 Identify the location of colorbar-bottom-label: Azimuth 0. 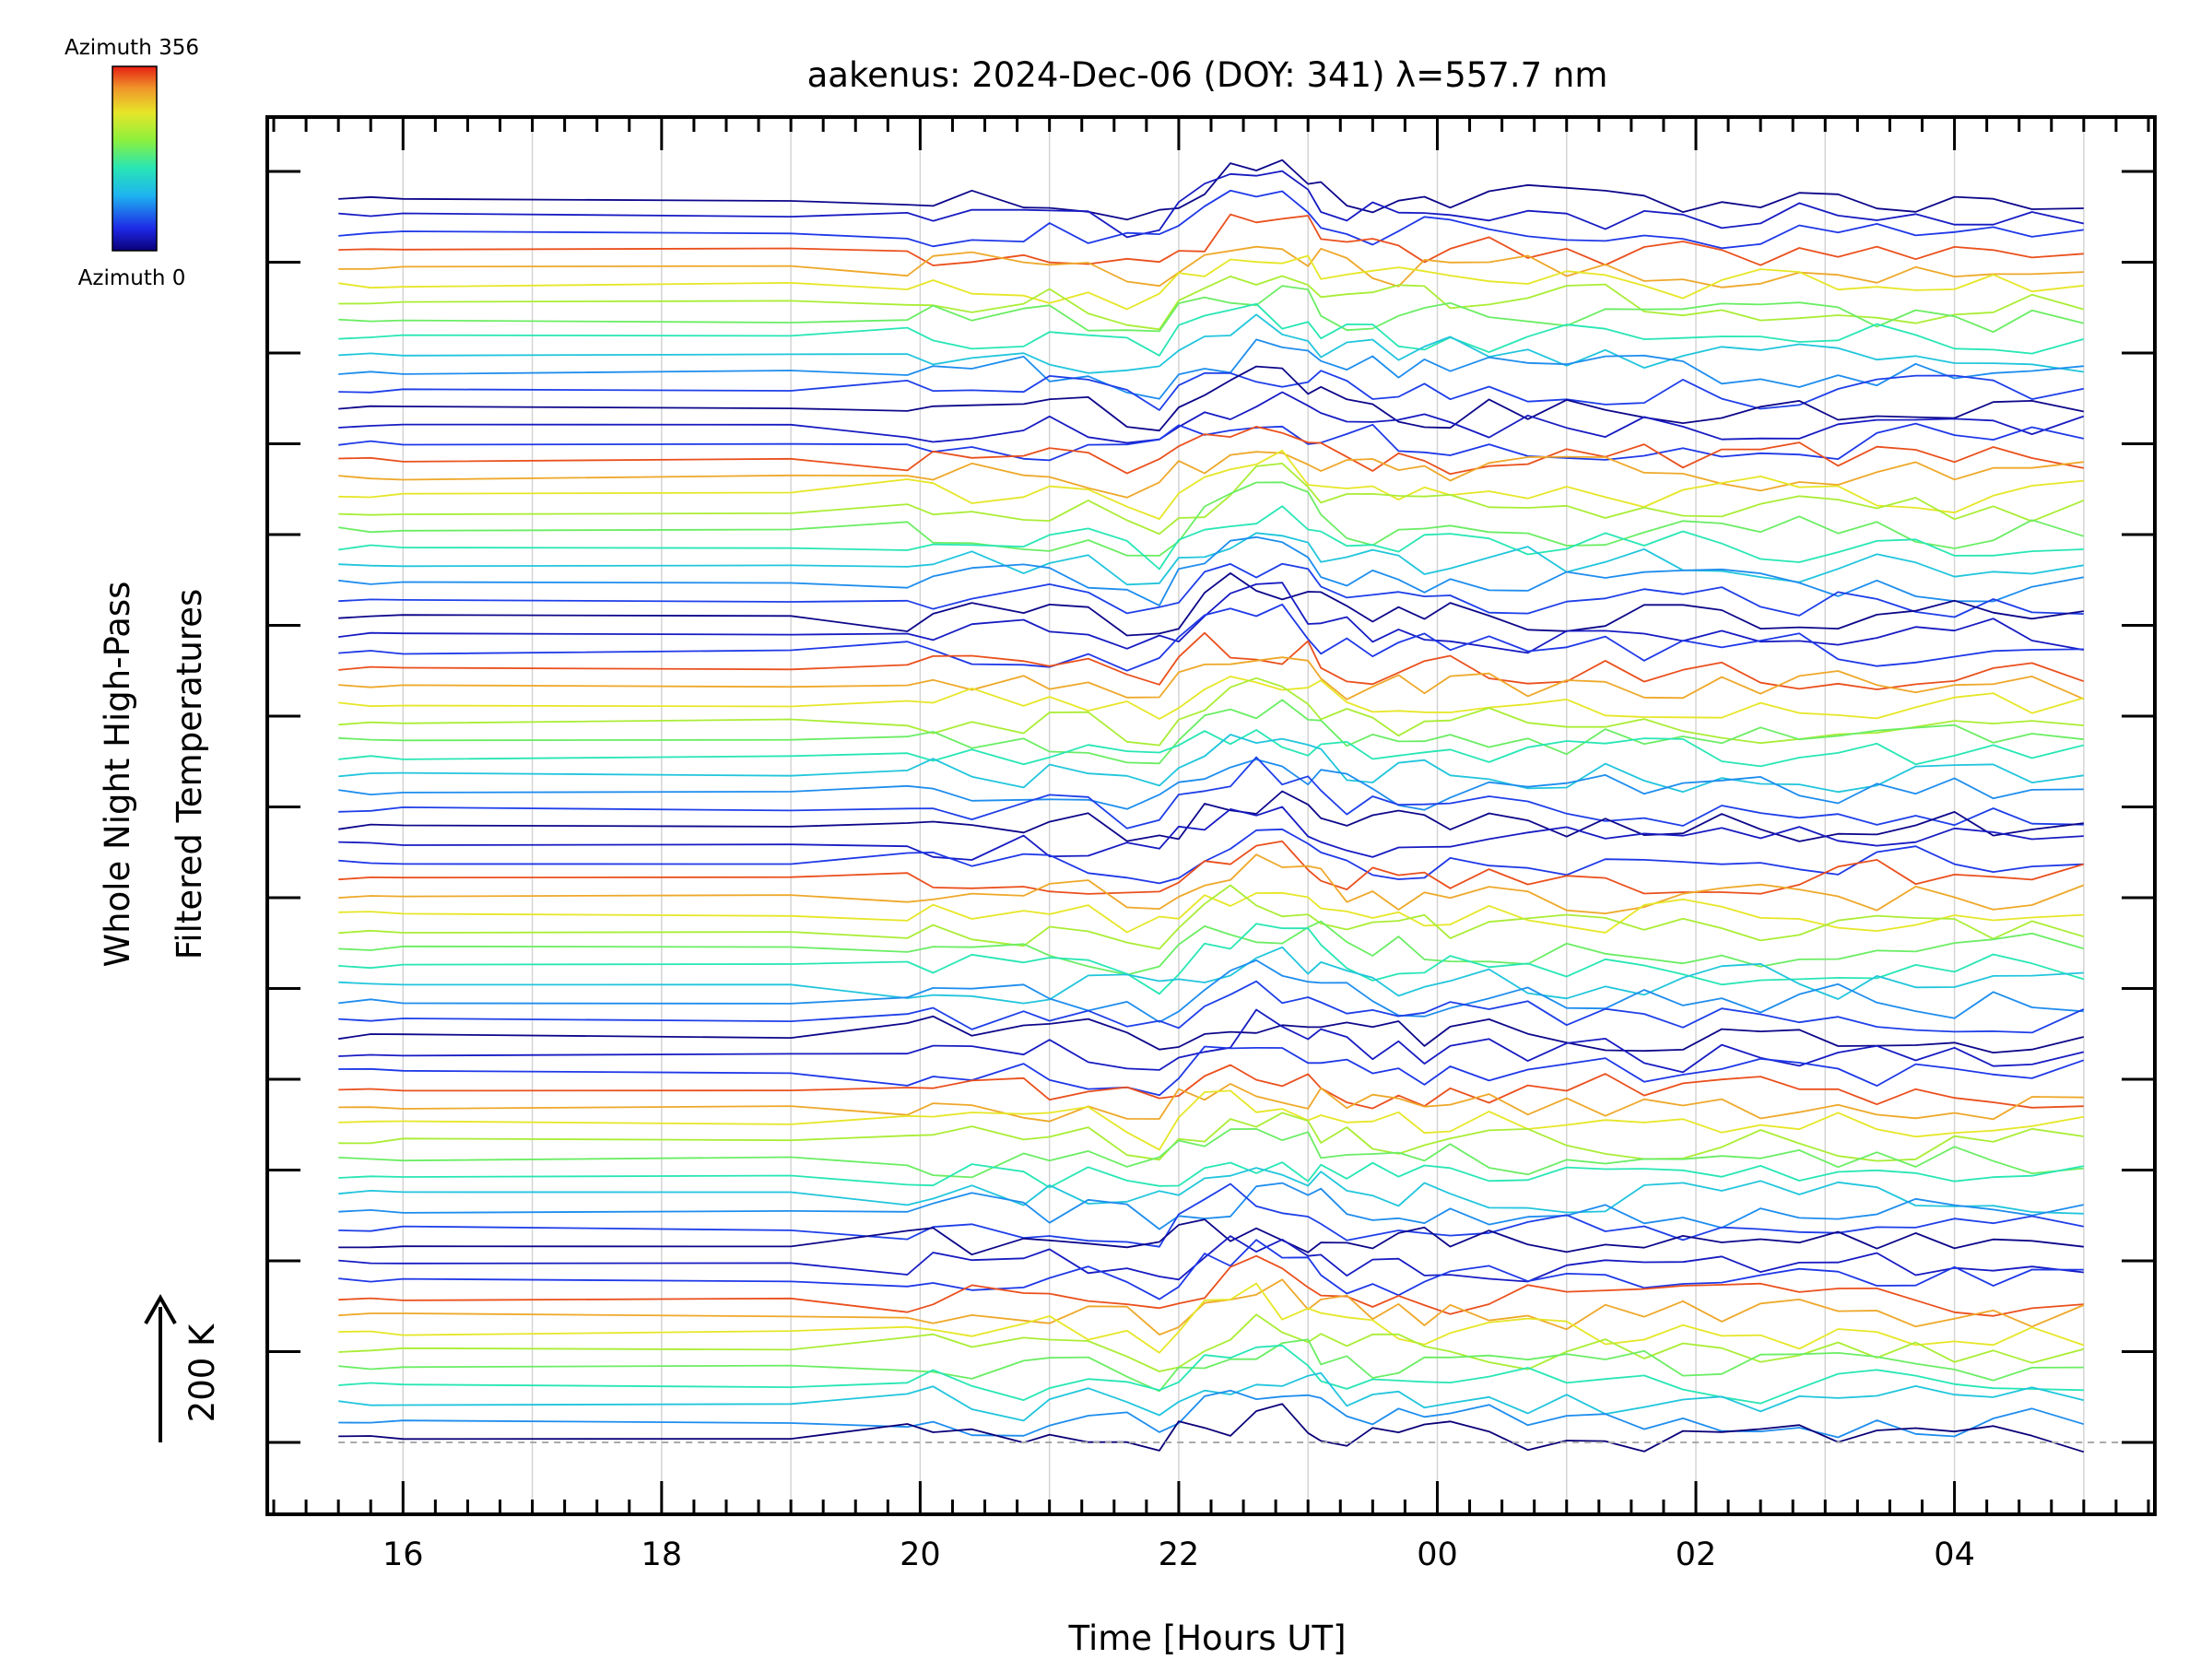
(132, 278).